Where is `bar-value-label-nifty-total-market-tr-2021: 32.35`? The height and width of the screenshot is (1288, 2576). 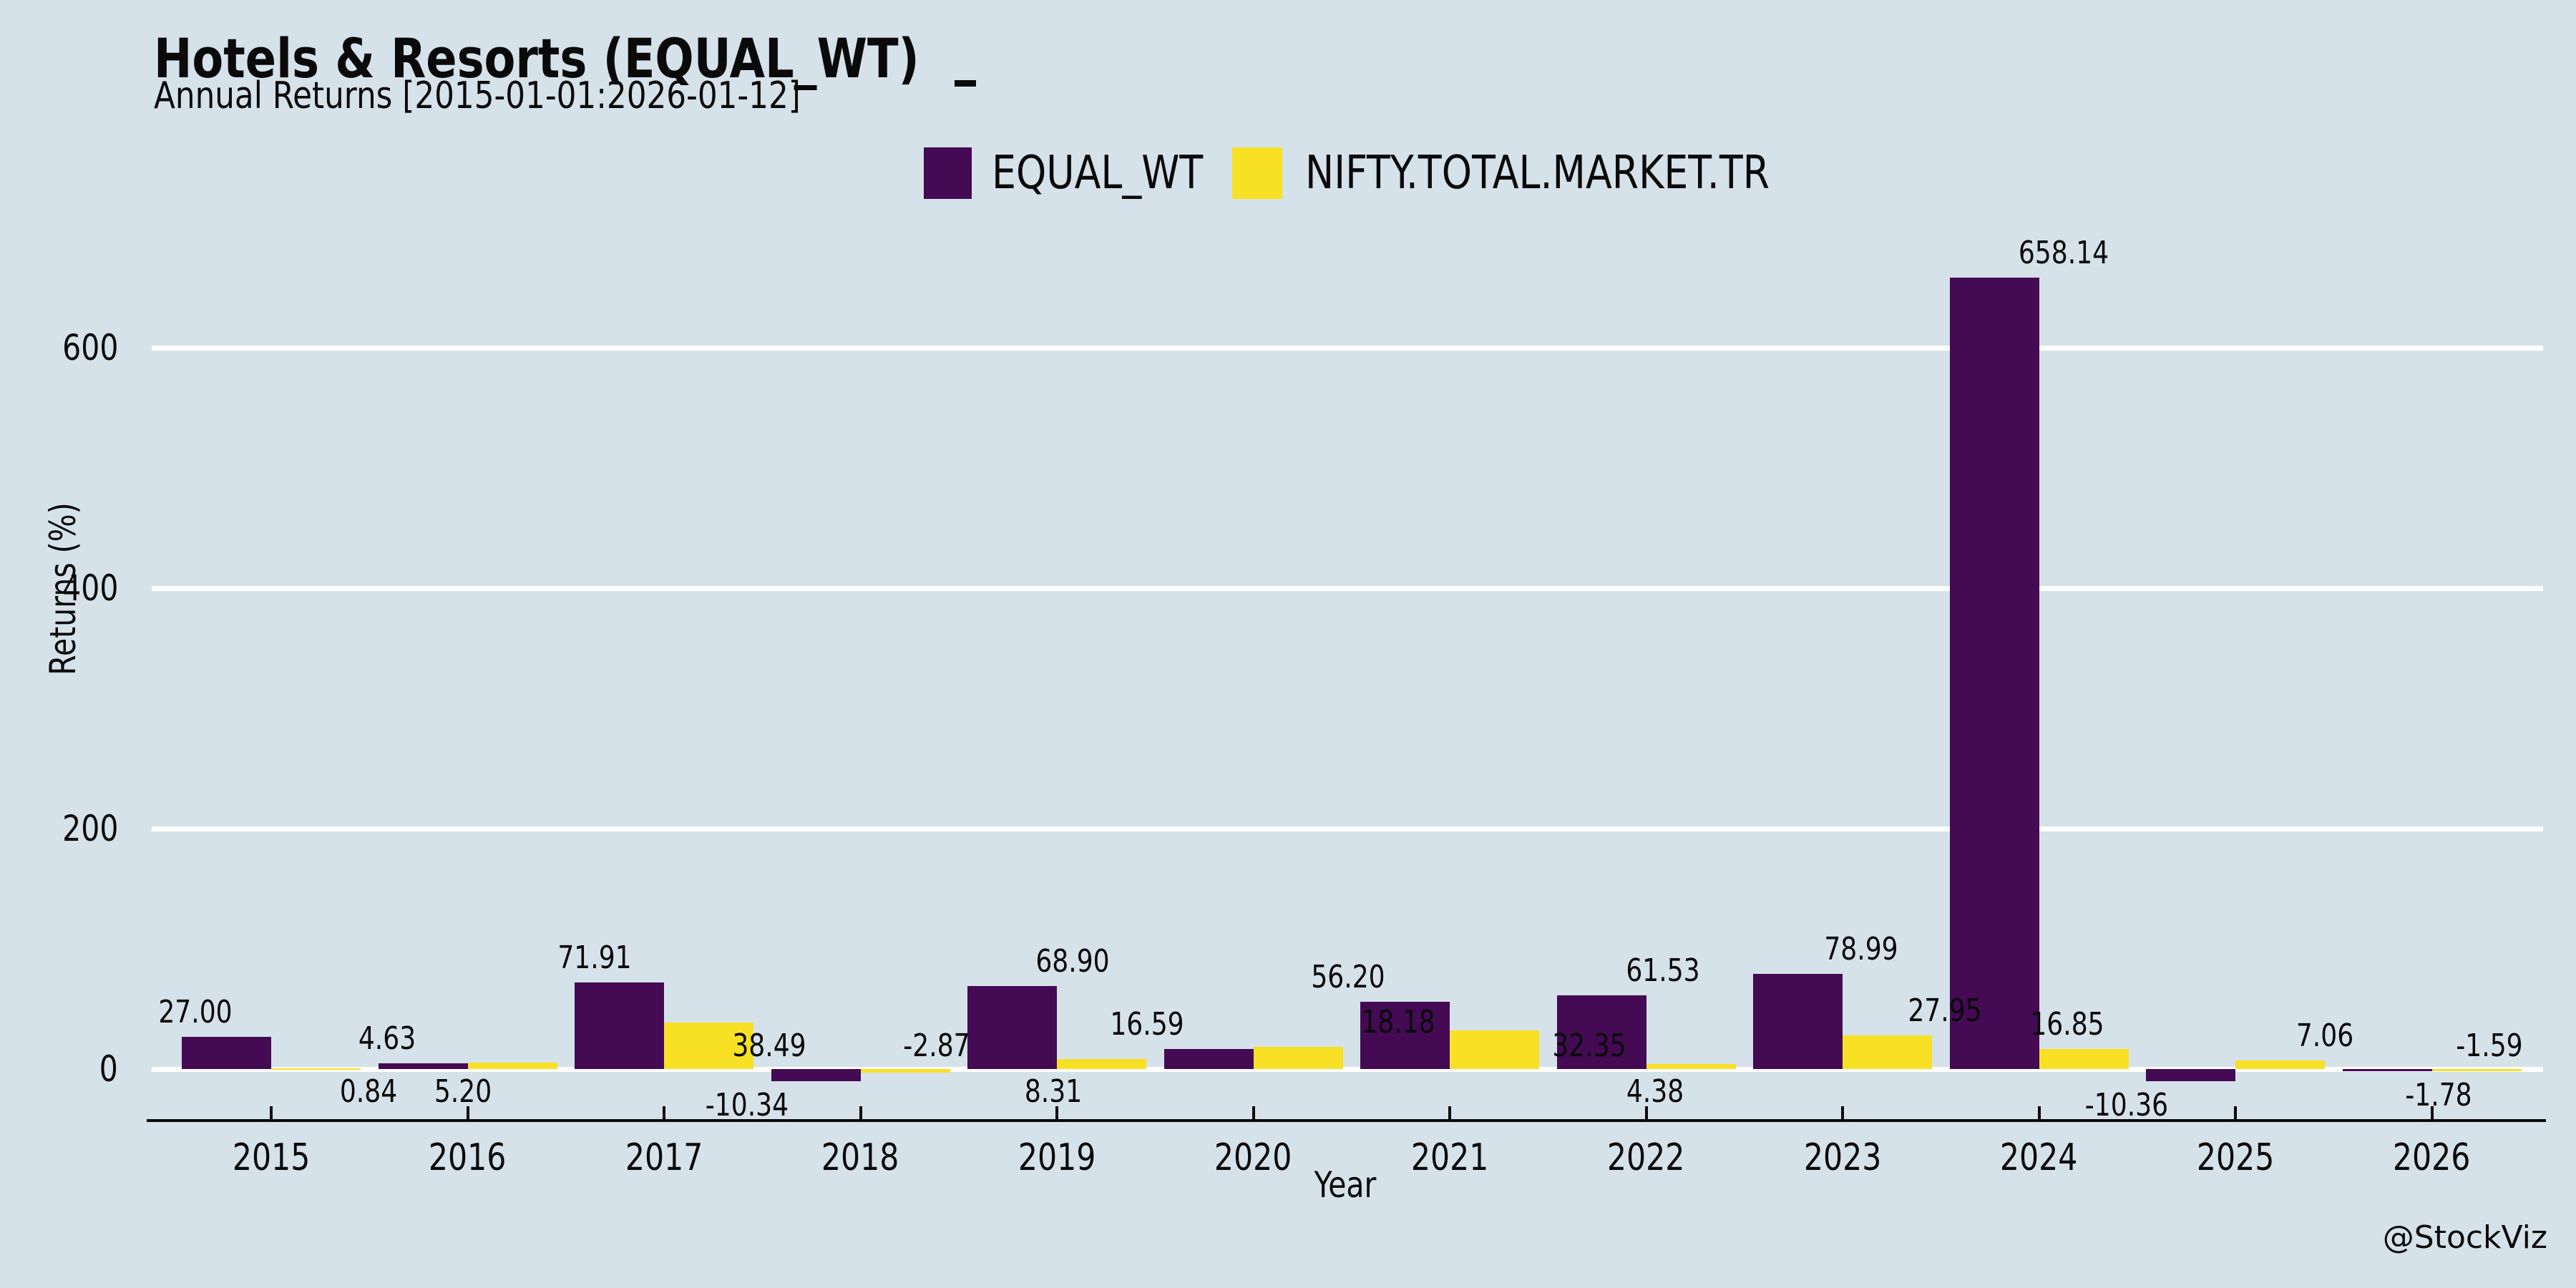 bar-value-label-nifty-total-market-tr-2021: 32.35 is located at coordinates (1589, 1046).